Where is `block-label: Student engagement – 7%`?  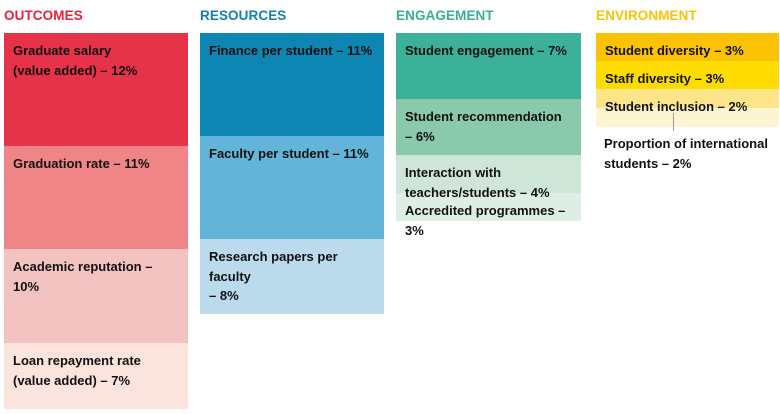 block-label: Student engagement – 7% is located at coordinates (486, 50).